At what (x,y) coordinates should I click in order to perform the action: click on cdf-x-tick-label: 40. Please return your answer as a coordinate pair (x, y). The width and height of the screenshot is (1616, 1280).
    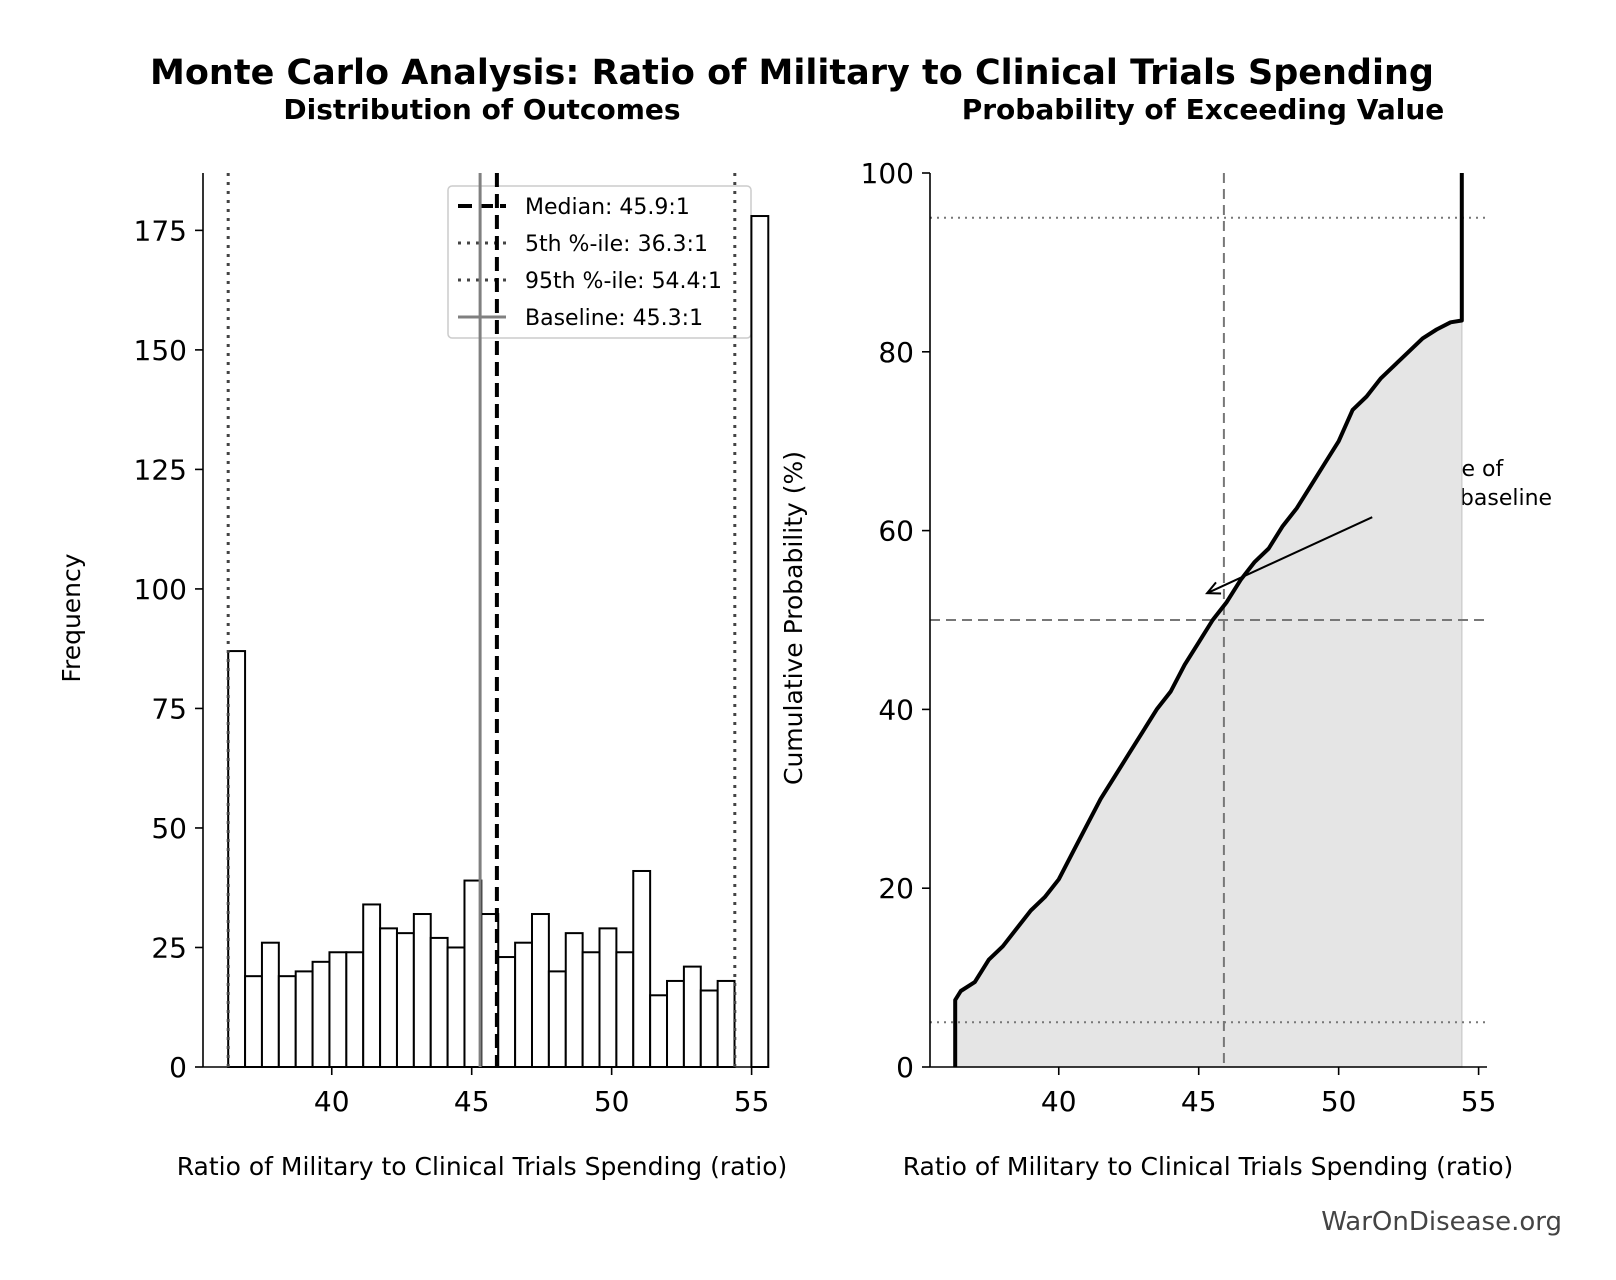
    Looking at the image, I should click on (1059, 1101).